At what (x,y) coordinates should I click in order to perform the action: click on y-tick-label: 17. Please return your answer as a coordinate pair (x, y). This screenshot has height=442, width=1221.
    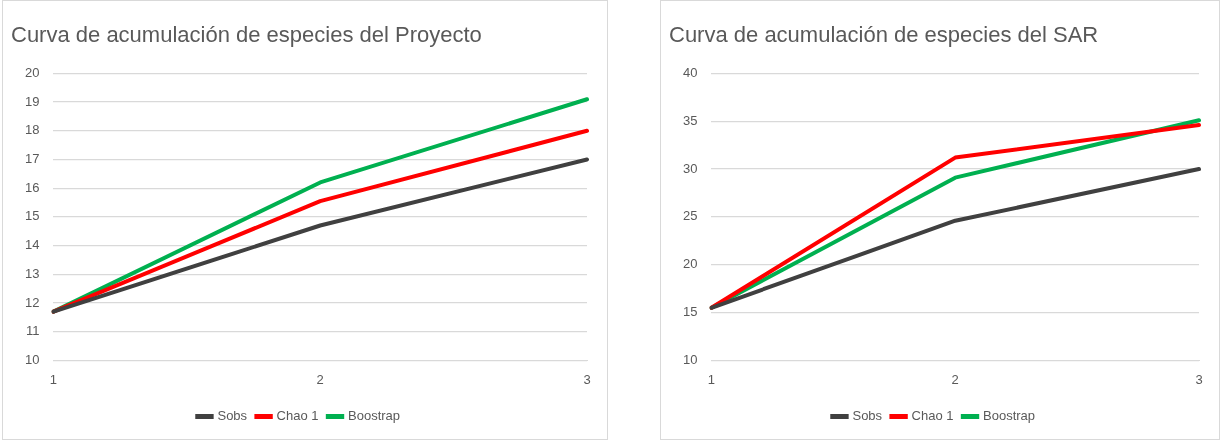
    Looking at the image, I should click on (32, 159).